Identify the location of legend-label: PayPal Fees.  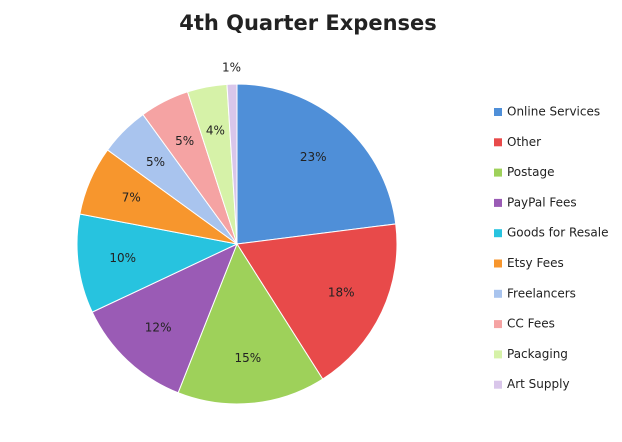
(542, 202).